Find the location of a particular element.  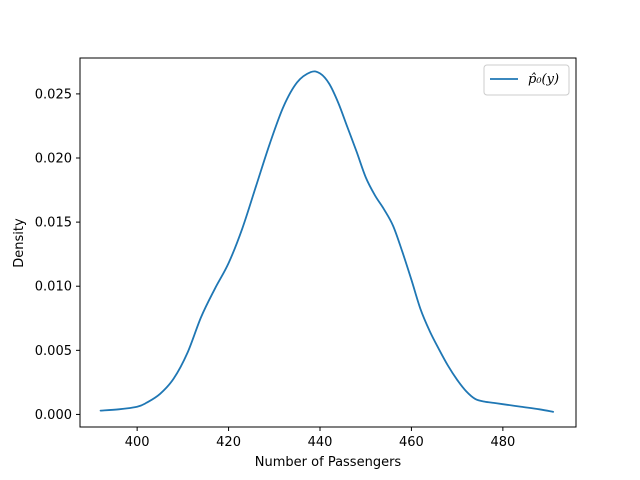

legend: p̂₀(y) is located at coordinates (526, 80).